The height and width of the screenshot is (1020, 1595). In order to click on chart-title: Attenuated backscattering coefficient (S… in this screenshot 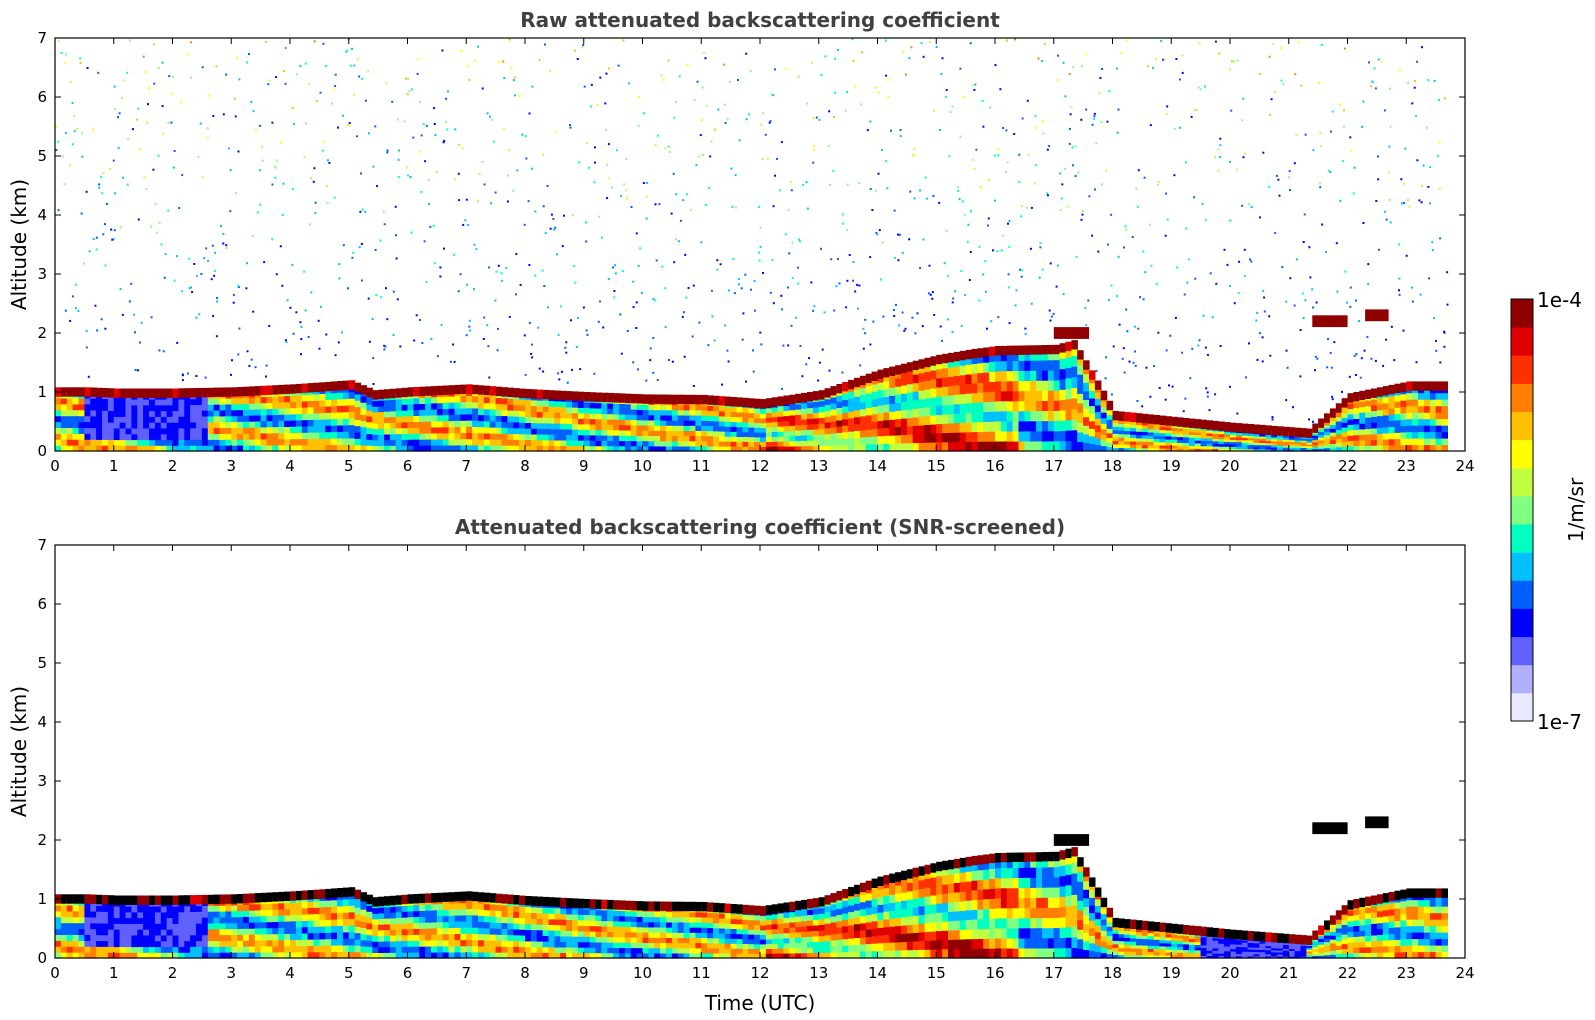, I will do `click(760, 527)`.